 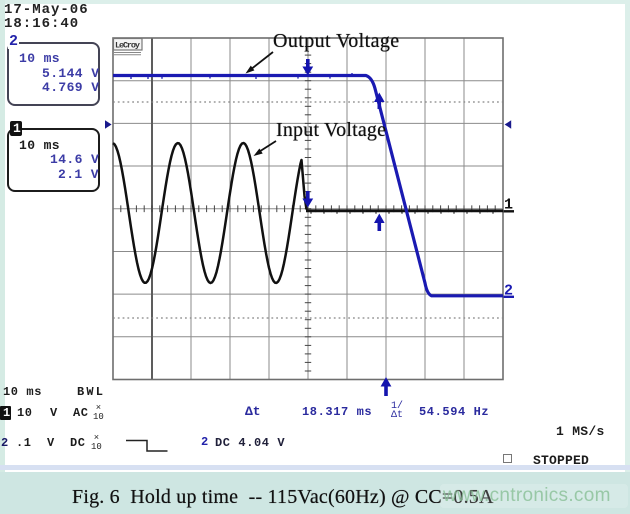 What do you see at coordinates (127, 46) in the screenshot?
I see `svg-text: LeCroy` at bounding box center [127, 46].